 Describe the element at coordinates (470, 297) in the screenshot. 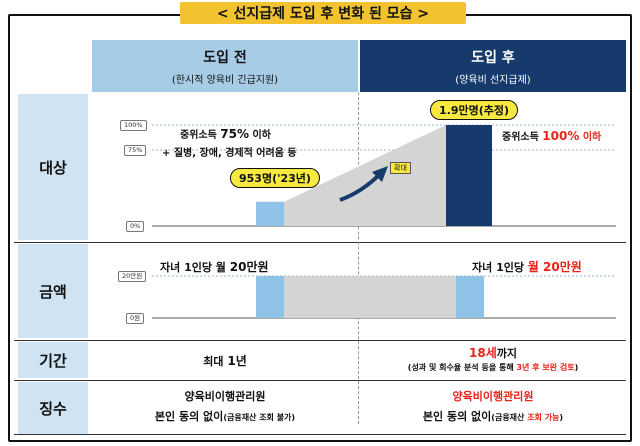

I see `bar-after-amount` at that location.